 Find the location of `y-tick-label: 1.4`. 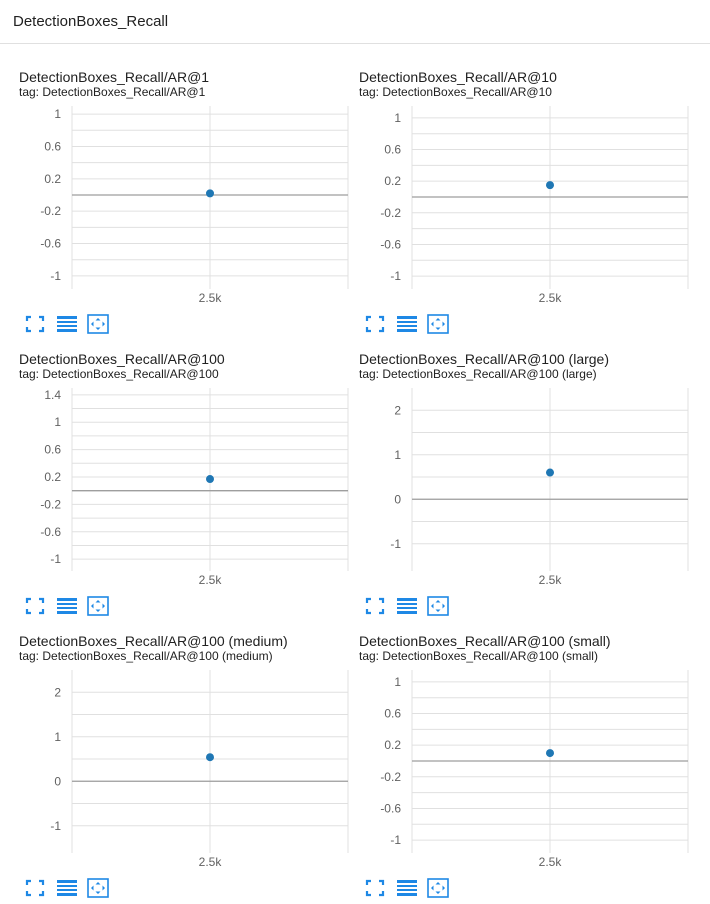

y-tick-label: 1.4 is located at coordinates (52, 395).